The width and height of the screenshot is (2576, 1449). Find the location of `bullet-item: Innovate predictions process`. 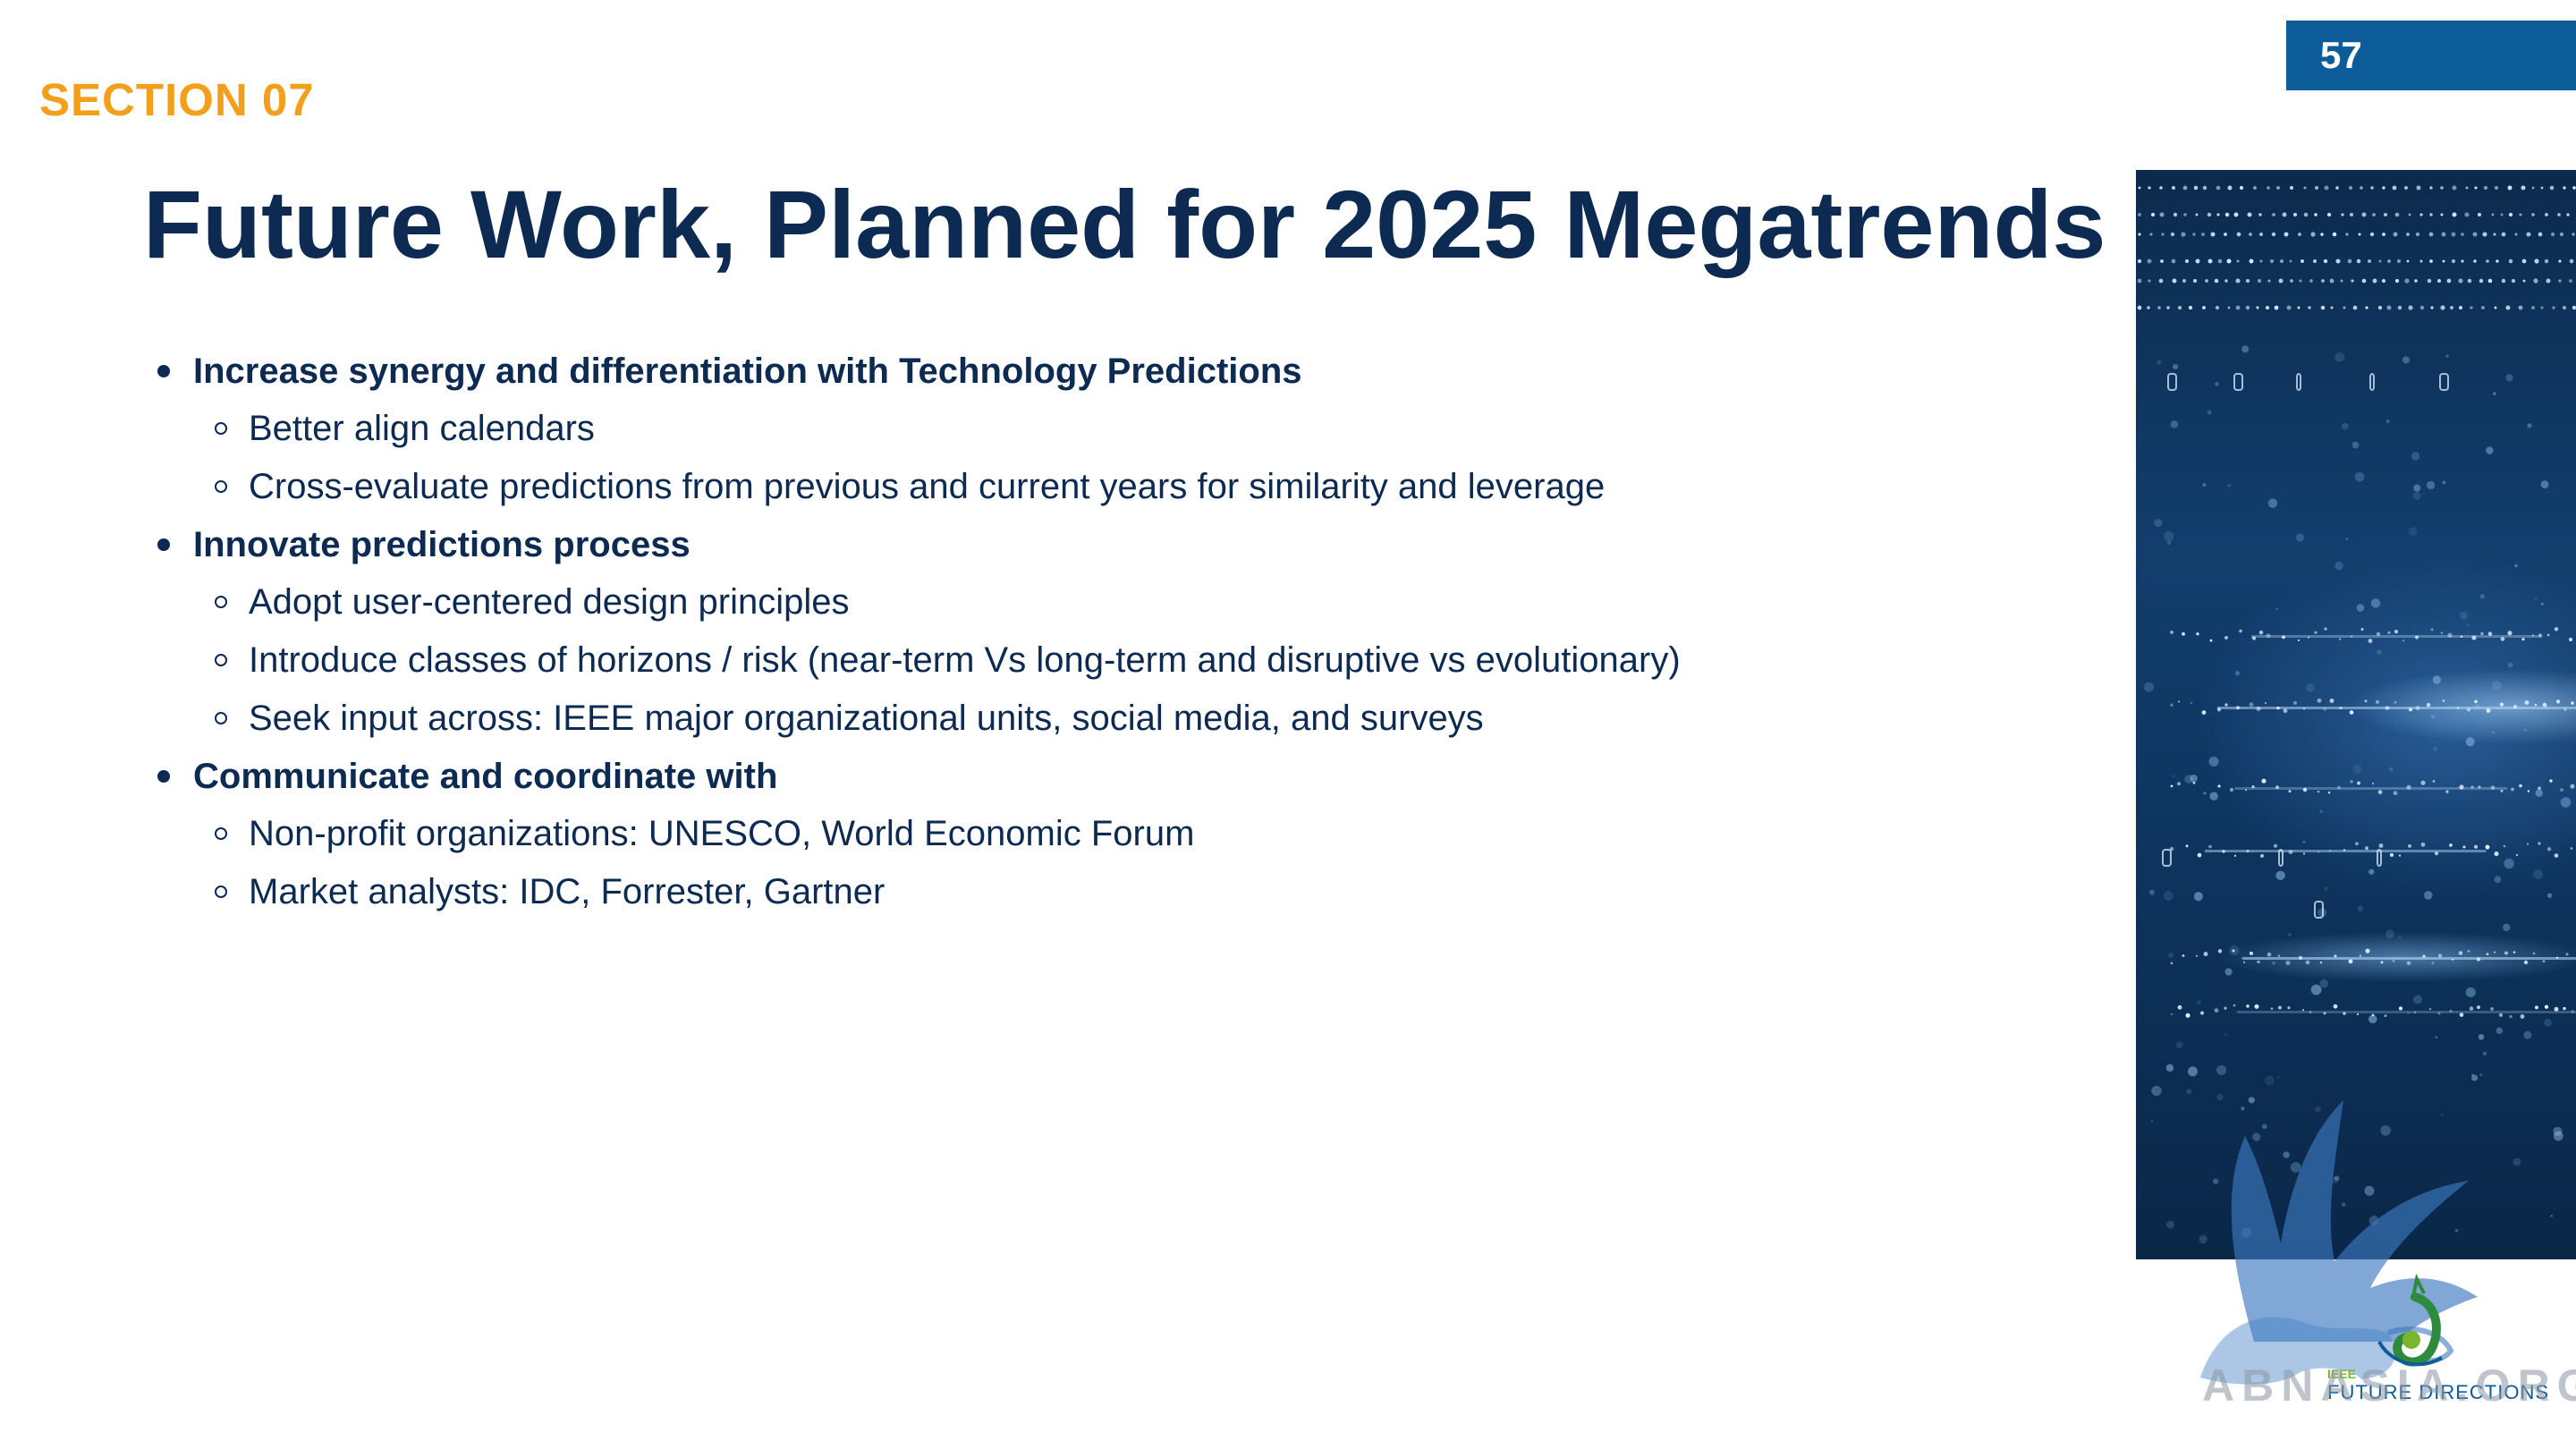

bullet-item: Innovate predictions process is located at coordinates (1118, 544).